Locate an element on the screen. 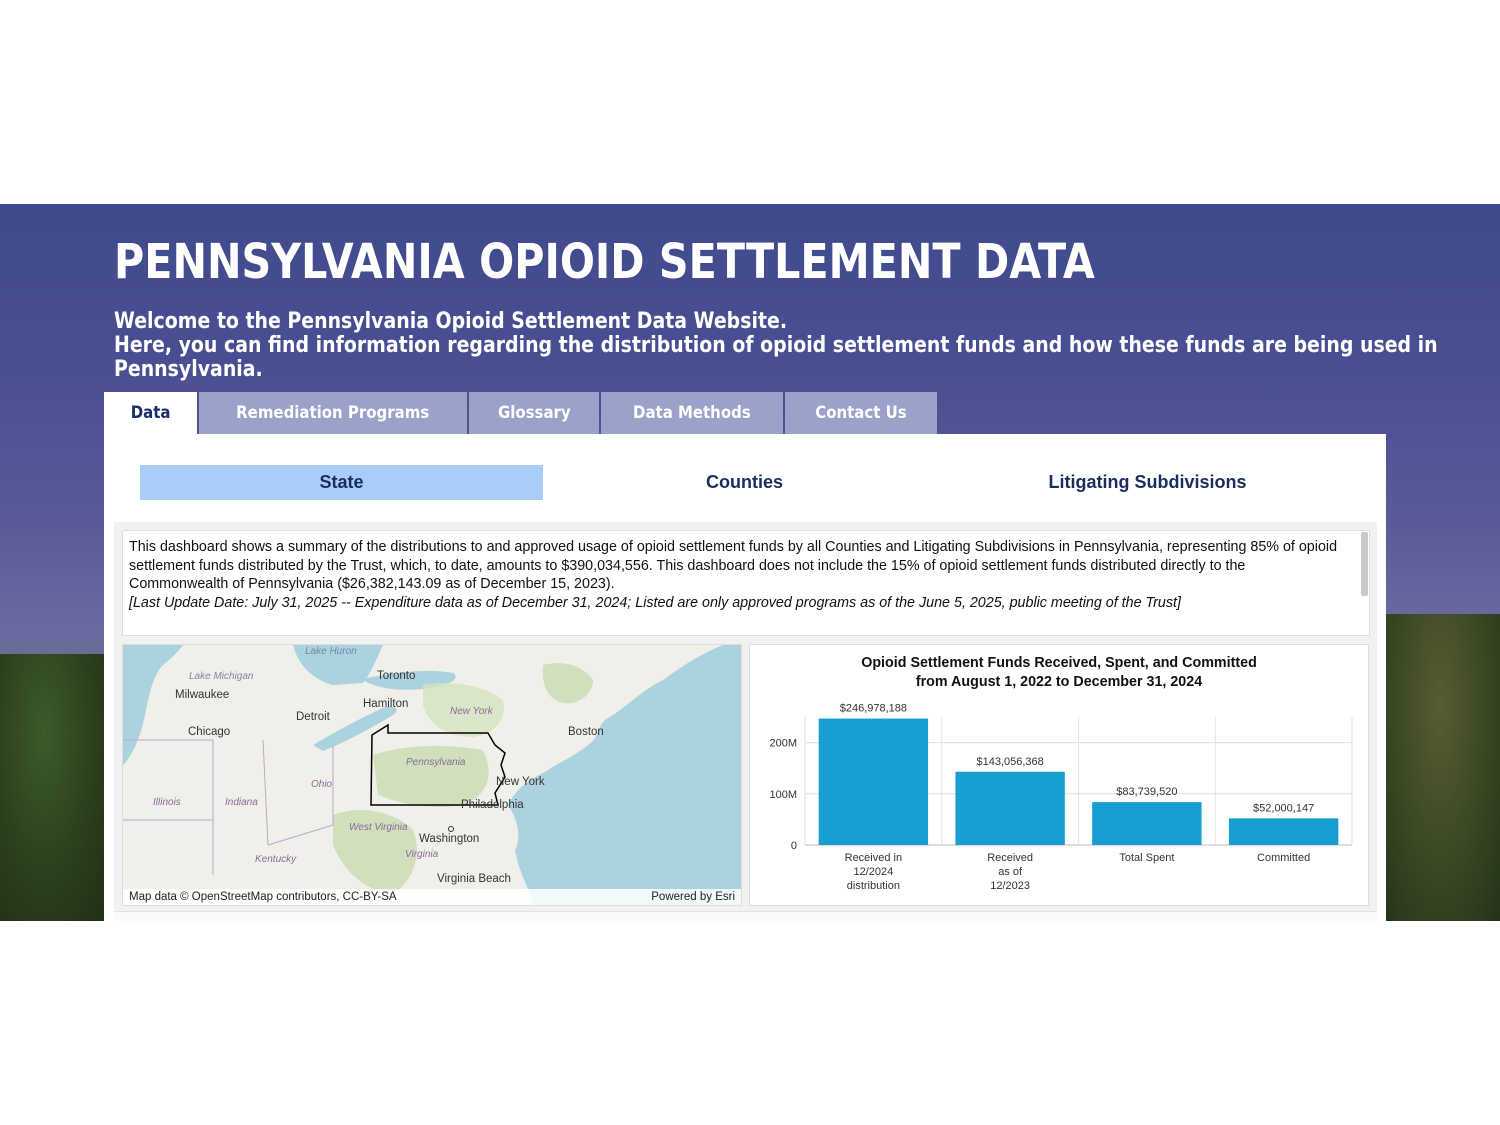 This screenshot has height=1125, width=1500. bar-value-label: $246,978,188 is located at coordinates (873, 709).